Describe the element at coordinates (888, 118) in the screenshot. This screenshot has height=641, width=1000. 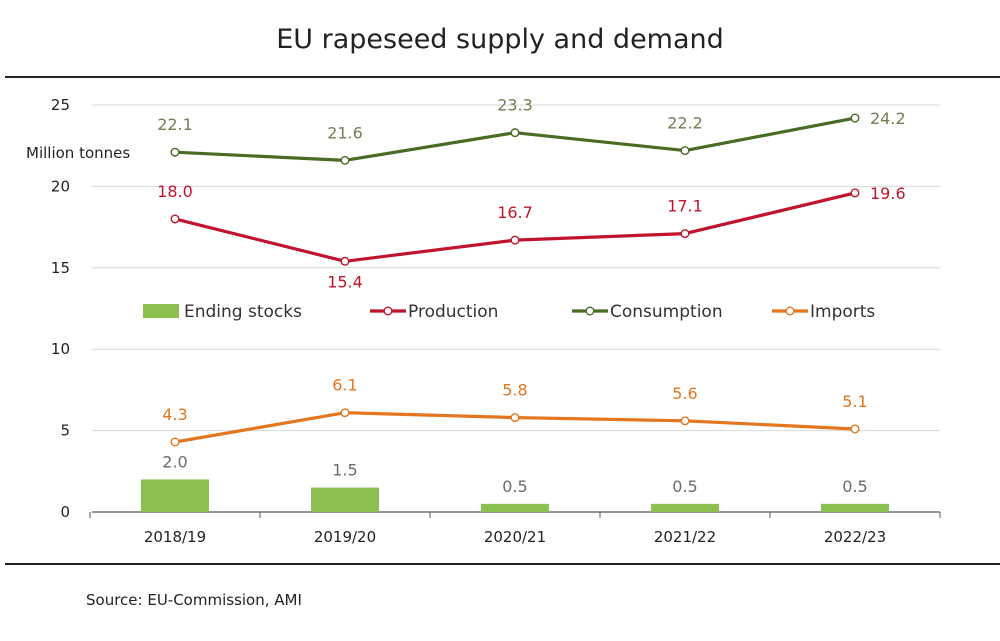
I see `data-label-consumption-4: 24.2` at that location.